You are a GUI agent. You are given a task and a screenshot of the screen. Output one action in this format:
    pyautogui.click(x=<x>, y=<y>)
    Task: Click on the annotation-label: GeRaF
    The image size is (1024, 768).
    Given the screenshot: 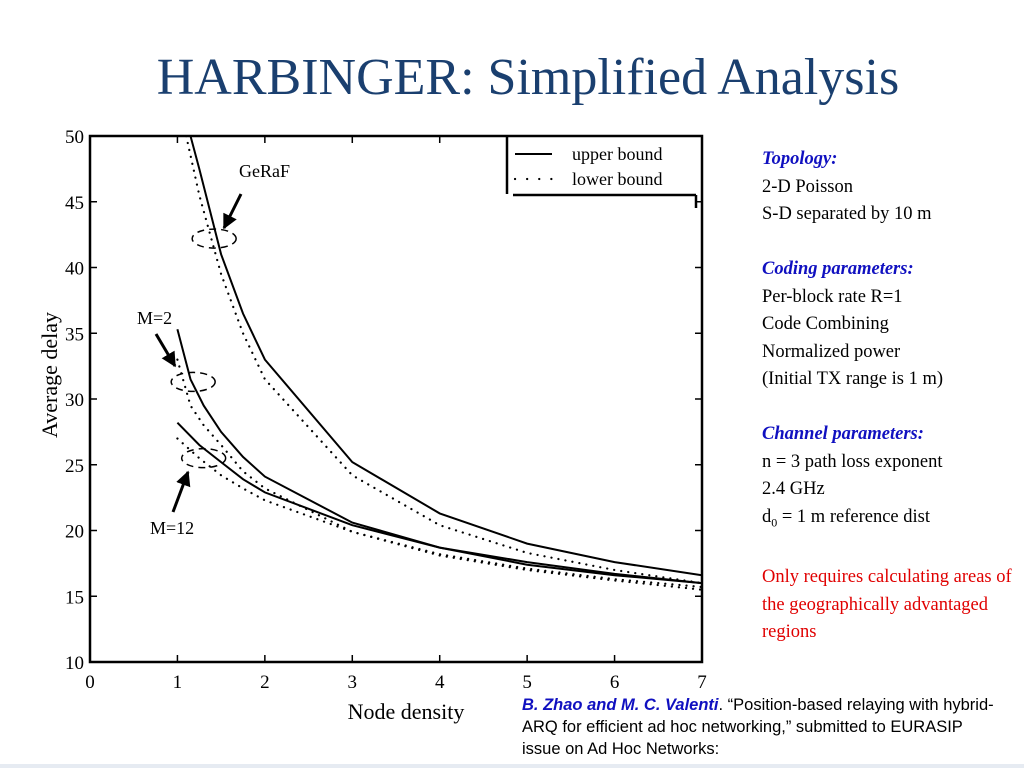 What is the action you would take?
    pyautogui.click(x=264, y=171)
    